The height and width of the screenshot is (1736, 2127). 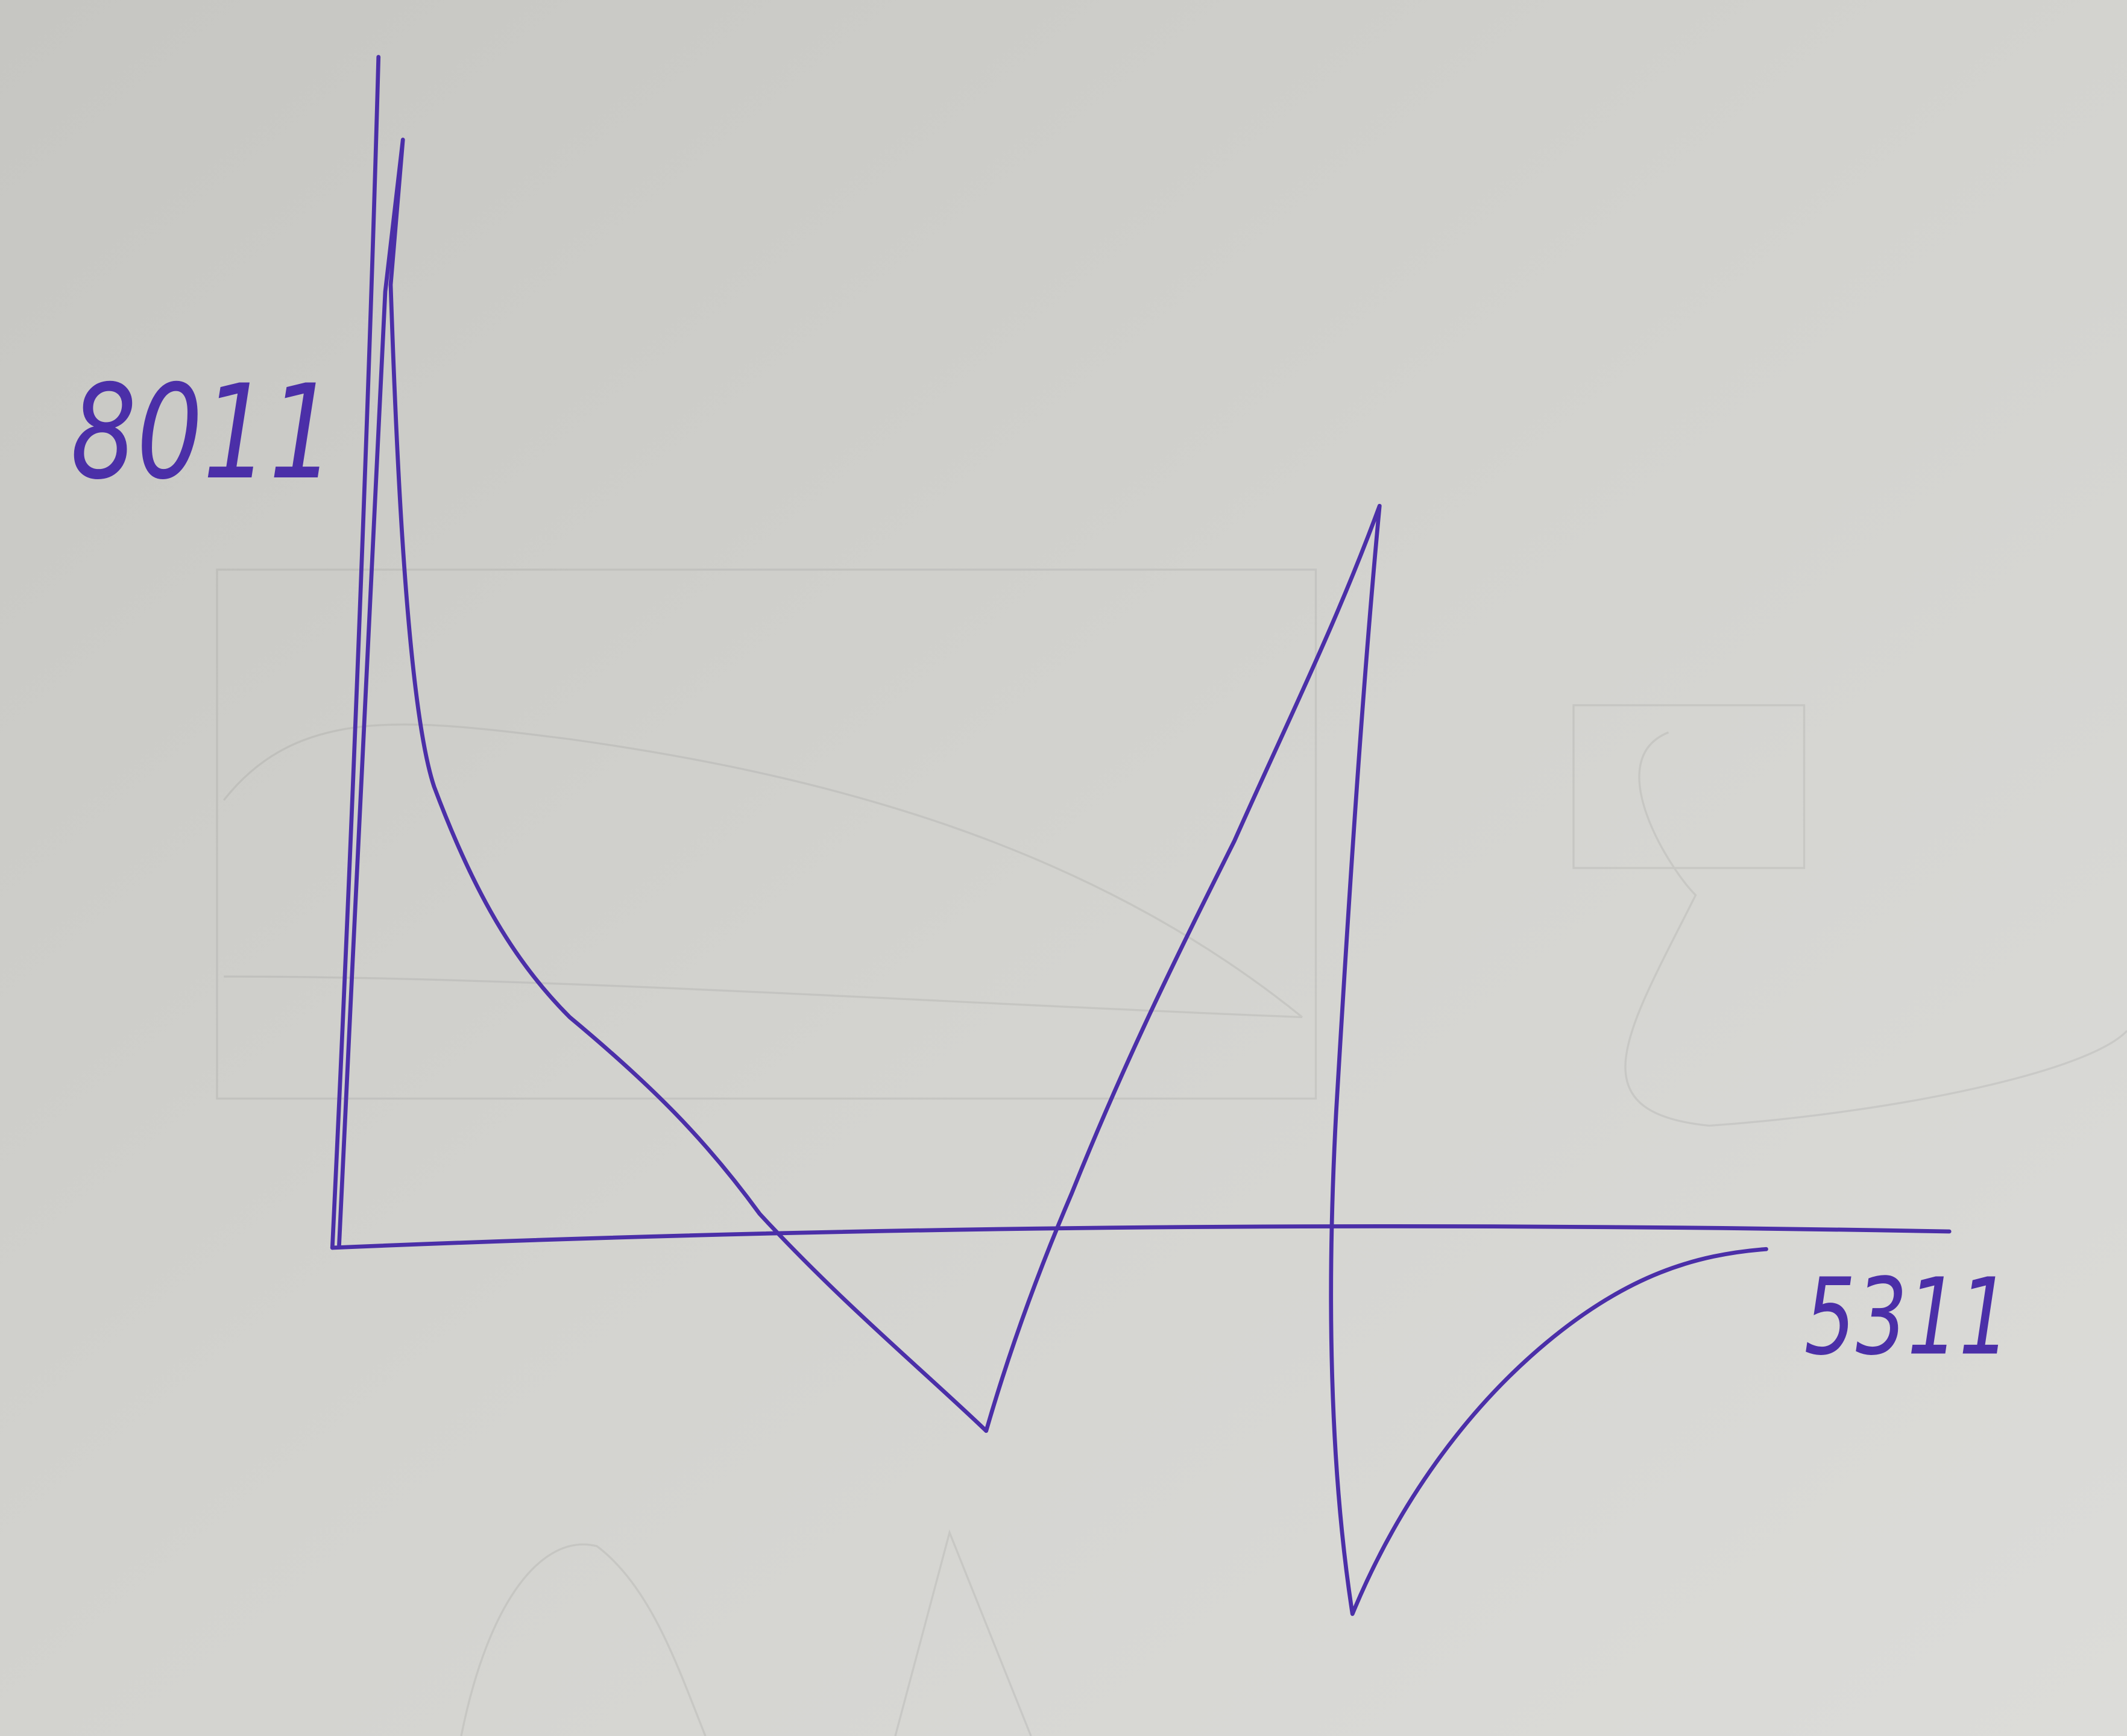 I want to click on vertical-axis, so click(x=355, y=652).